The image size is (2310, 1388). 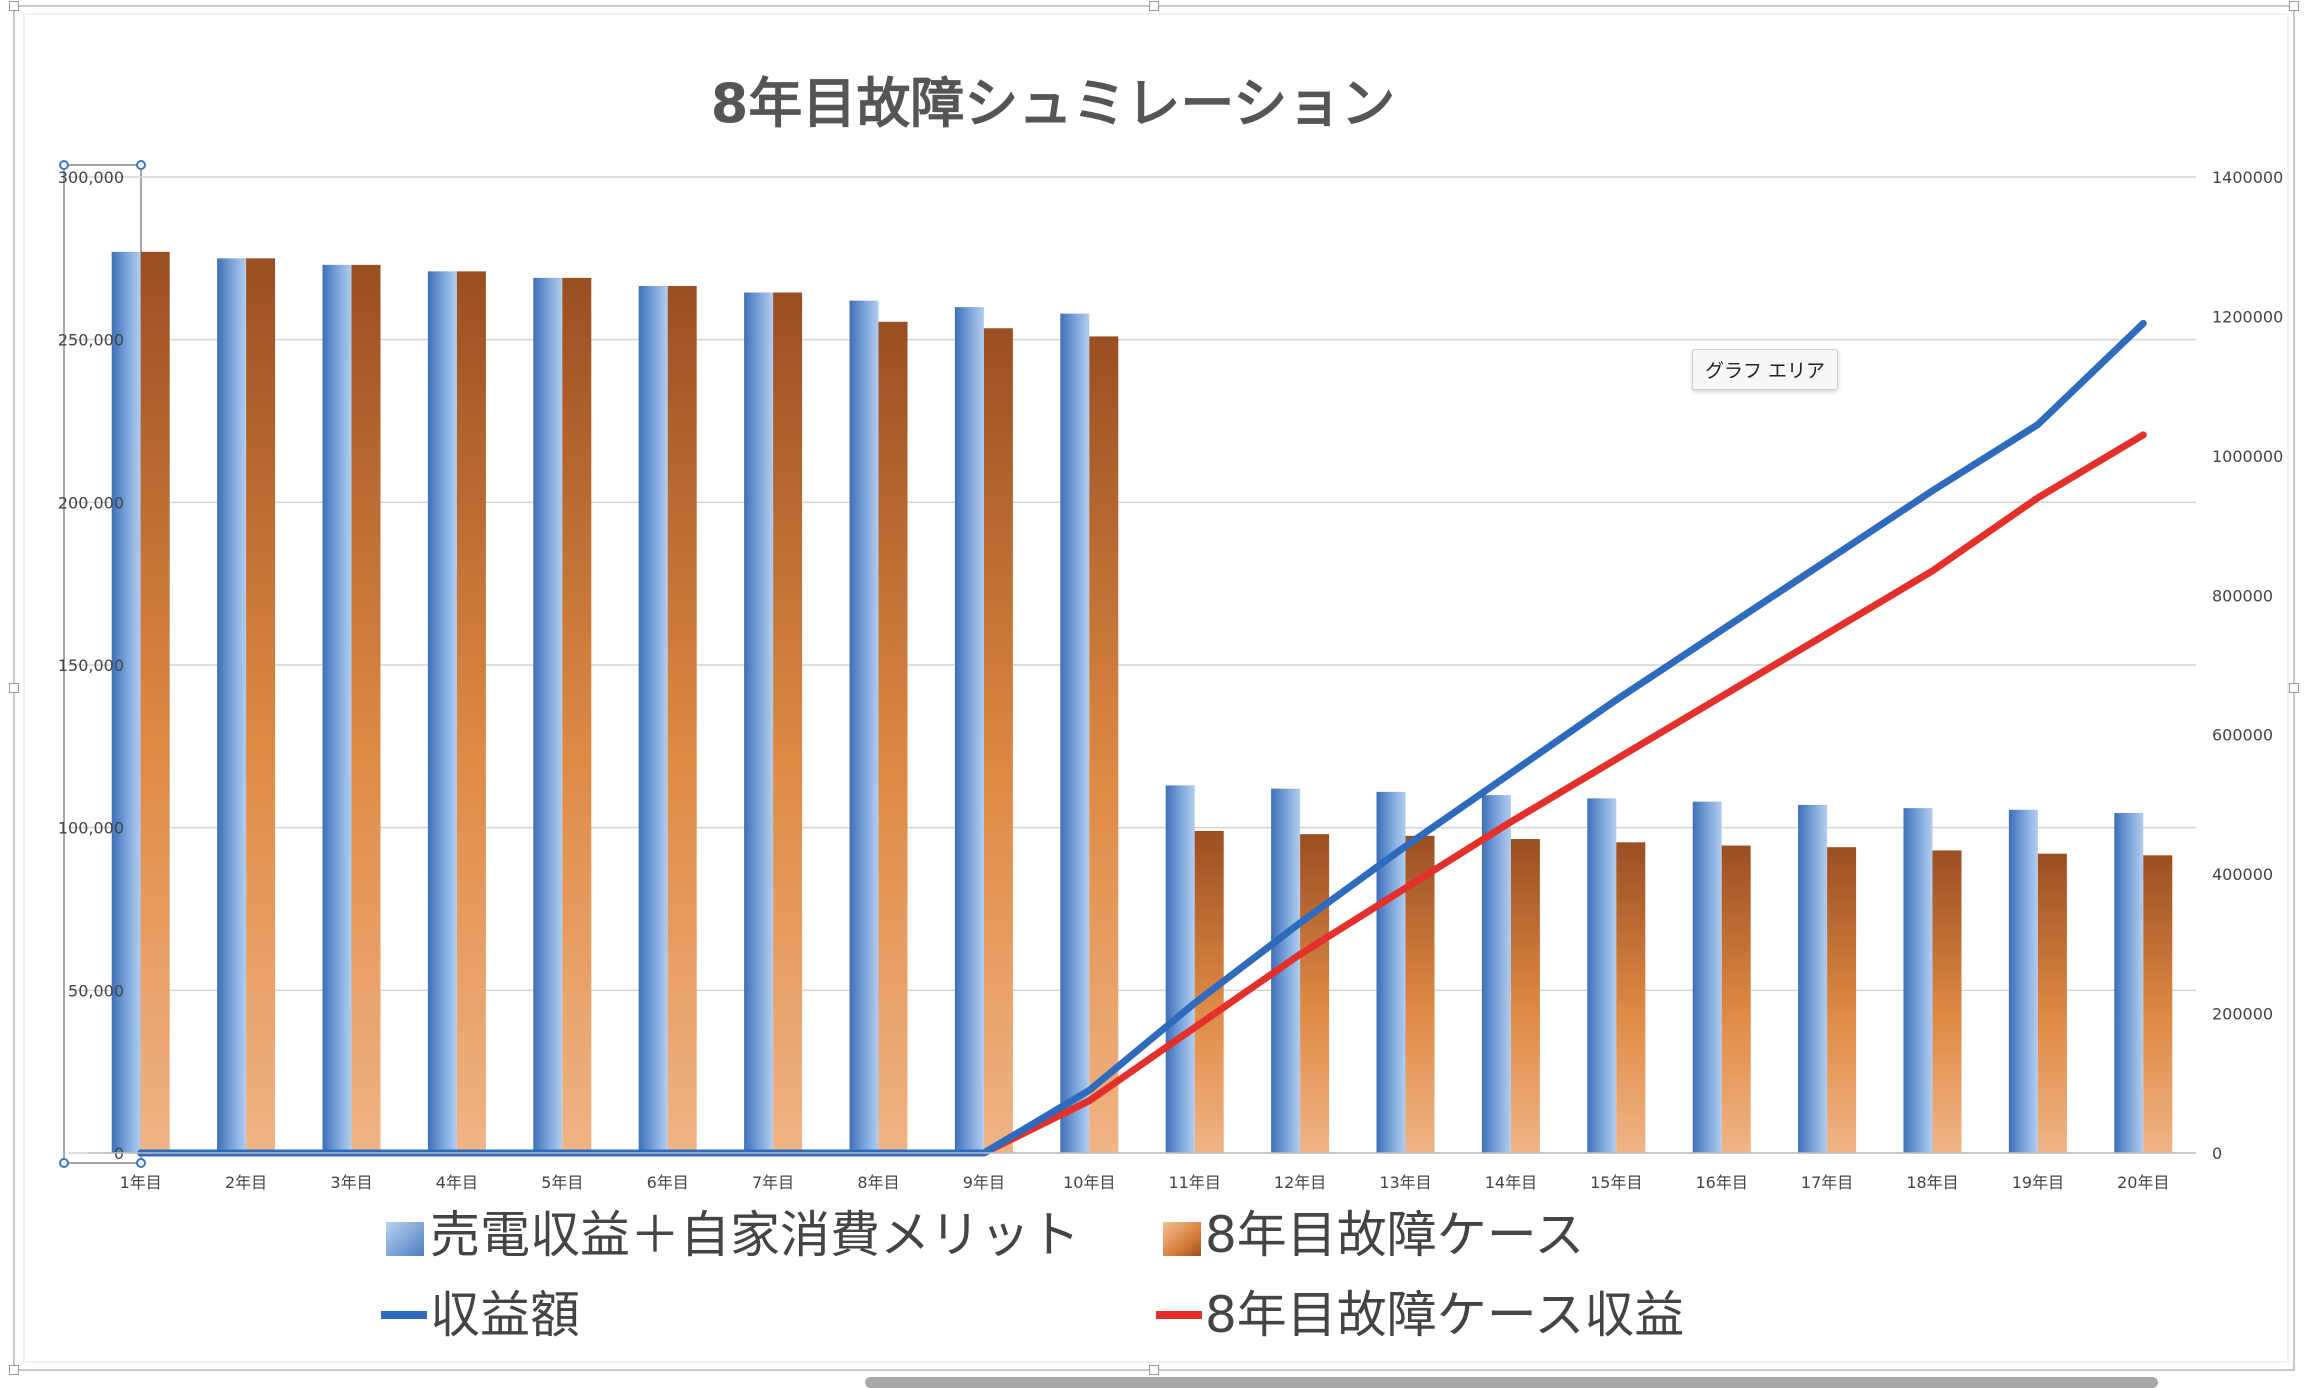 What do you see at coordinates (1300, 1182) in the screenshot?
I see `x-tick-label: 12年目` at bounding box center [1300, 1182].